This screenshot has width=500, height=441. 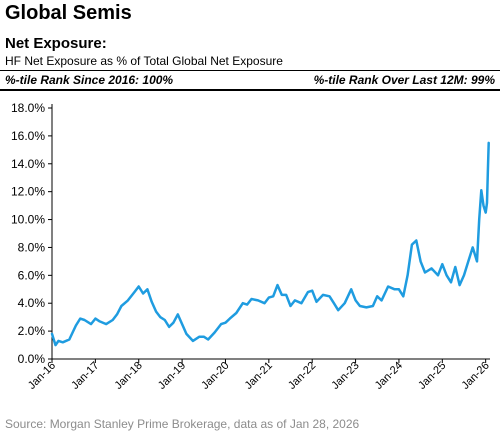 What do you see at coordinates (129, 376) in the screenshot?
I see `x-tick-label: Jan-18` at bounding box center [129, 376].